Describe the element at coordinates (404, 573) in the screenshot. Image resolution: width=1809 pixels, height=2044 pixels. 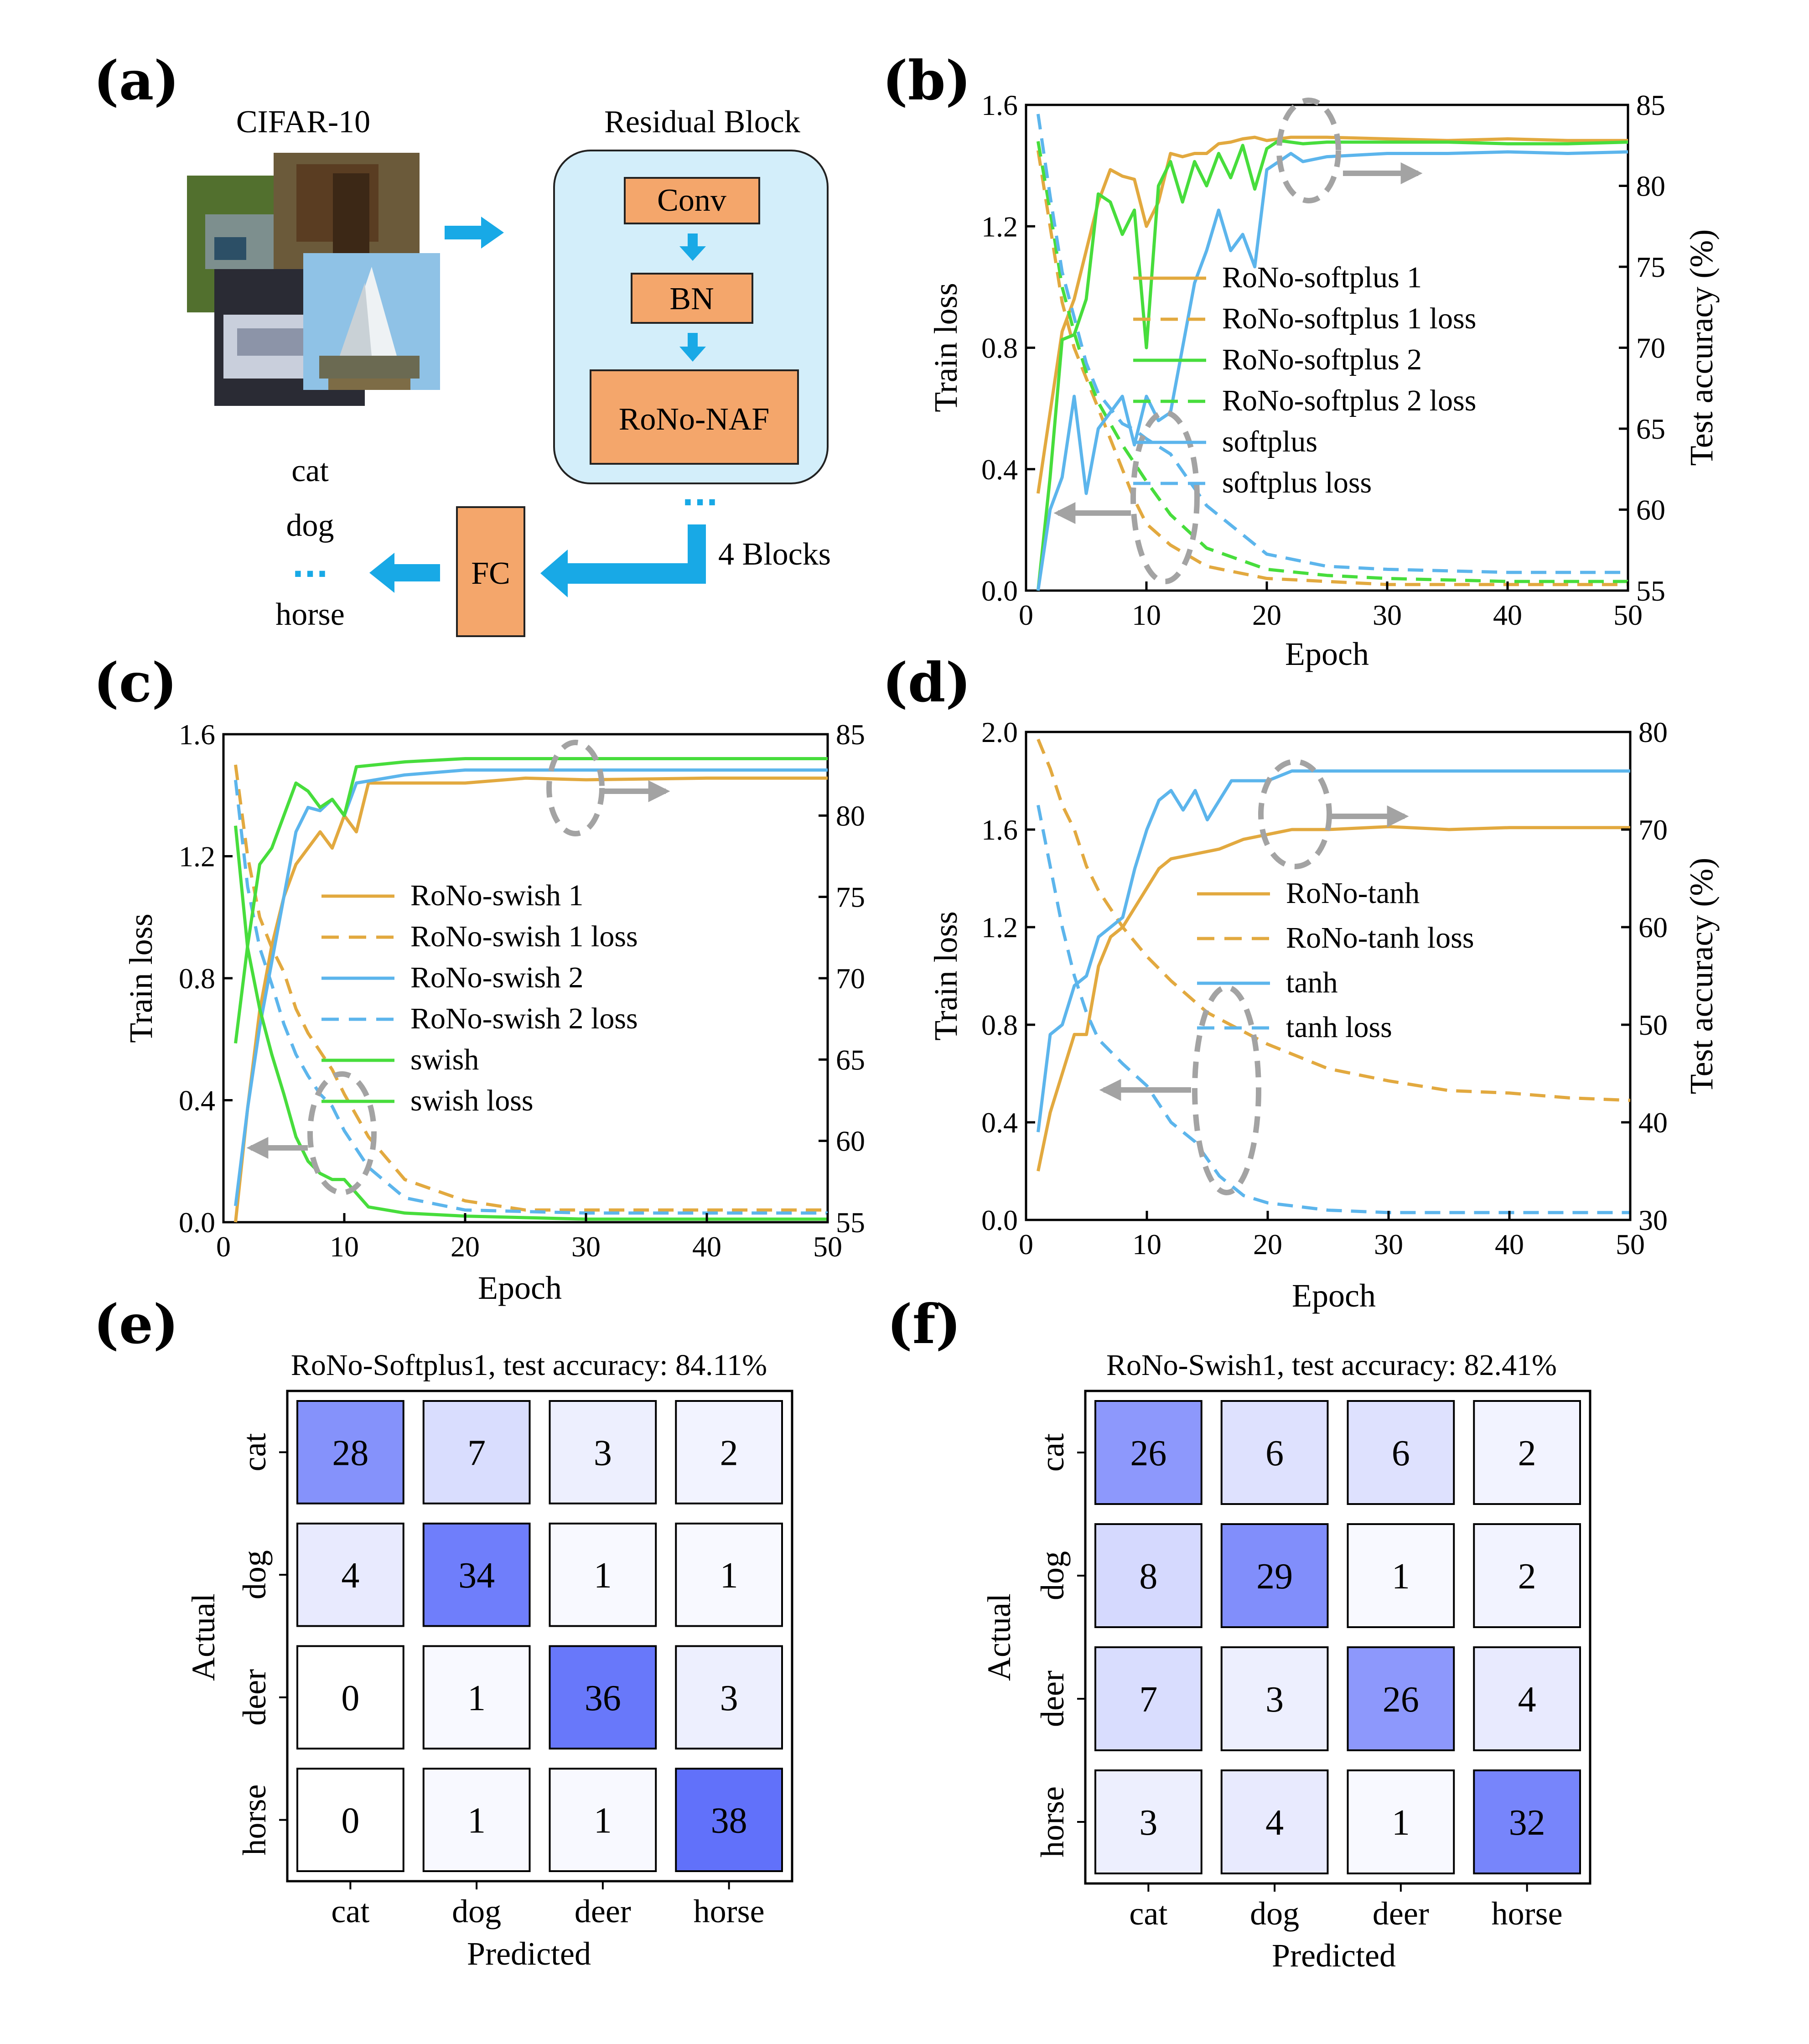
I see `arrow-to-labels` at that location.